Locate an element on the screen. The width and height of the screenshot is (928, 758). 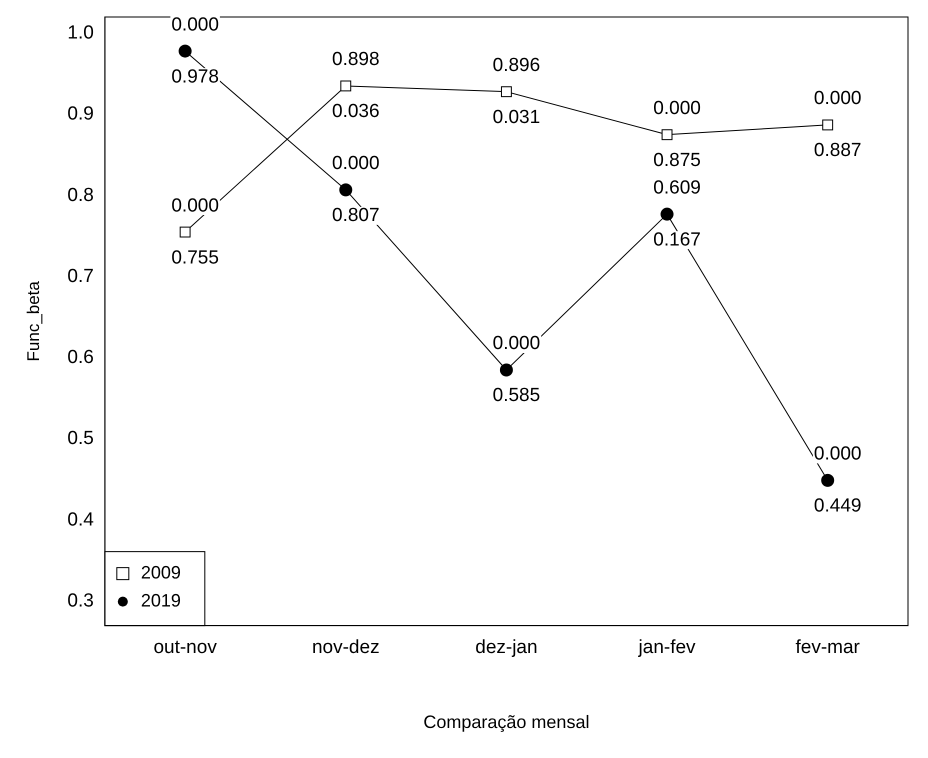
x-axis-title: Comparação mensal is located at coordinates (506, 722).